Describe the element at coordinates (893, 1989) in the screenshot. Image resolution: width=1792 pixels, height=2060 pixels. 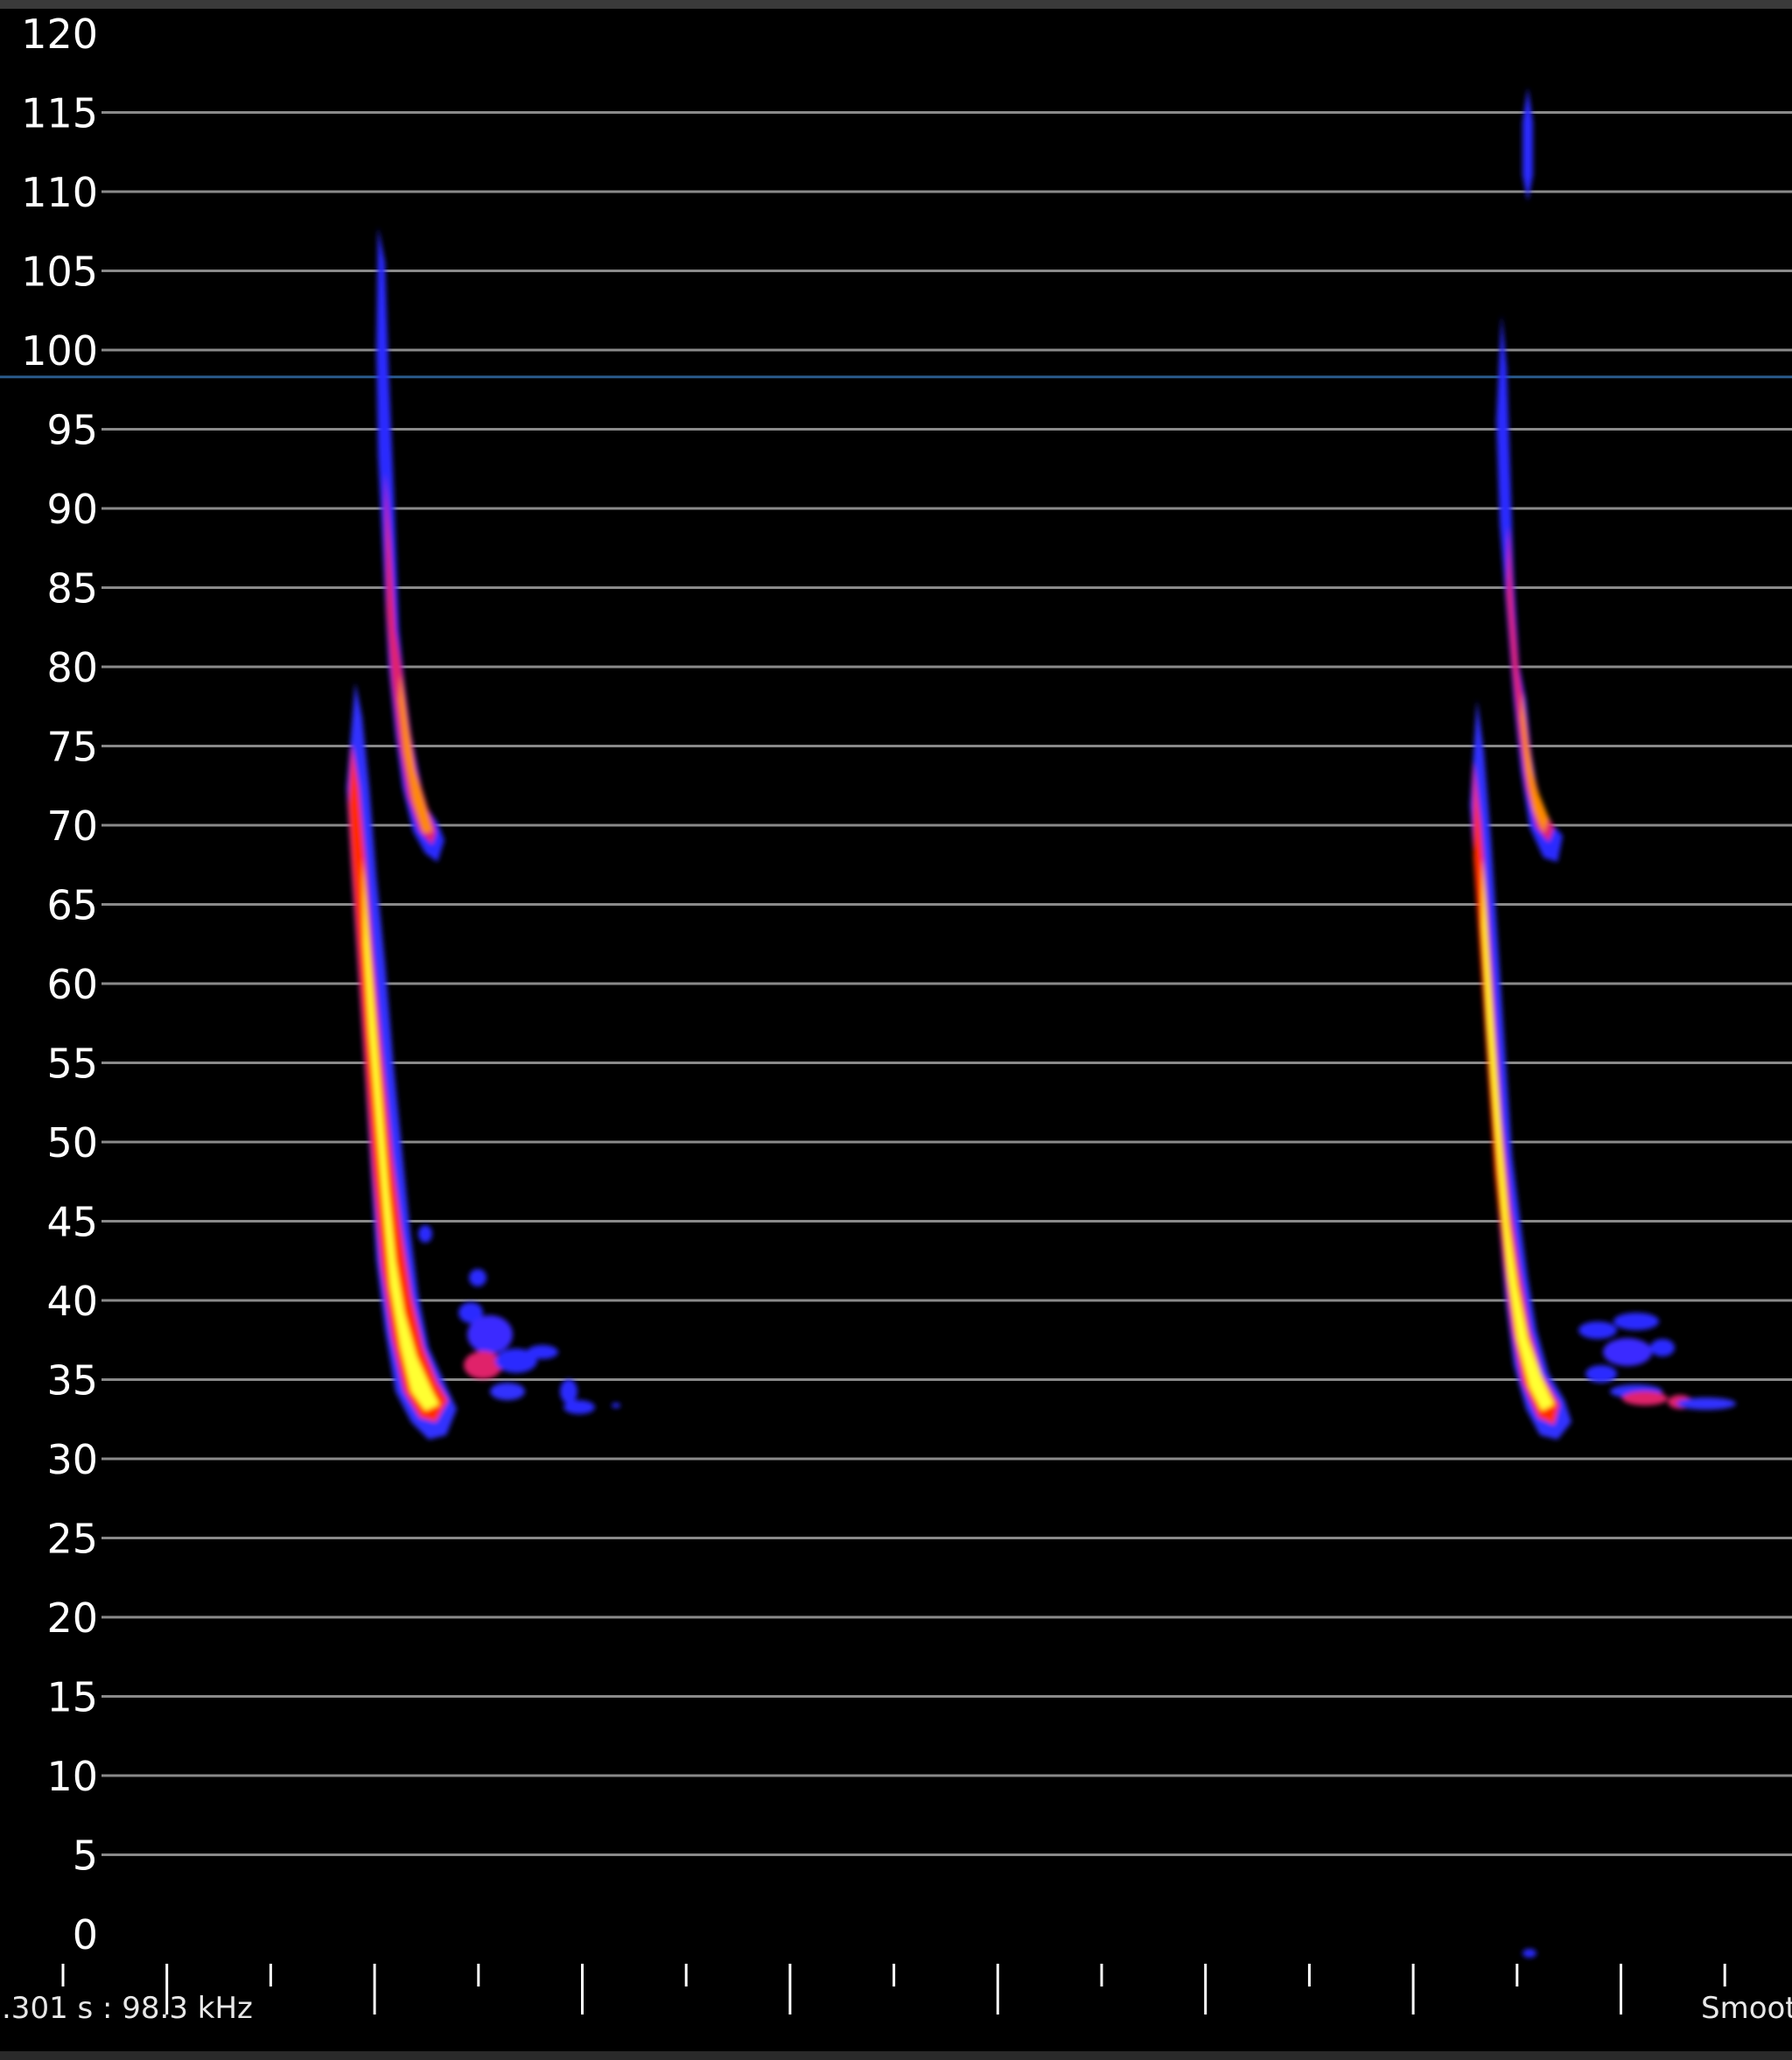
I see `time-axis-ticks` at that location.